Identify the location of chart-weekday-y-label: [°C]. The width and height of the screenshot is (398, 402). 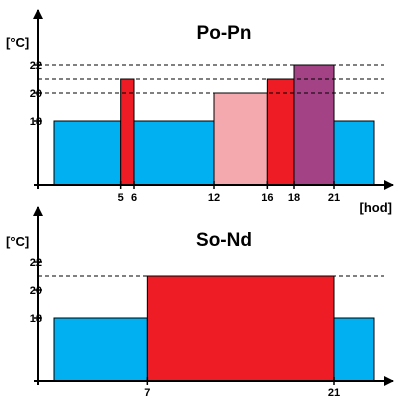
(17, 42).